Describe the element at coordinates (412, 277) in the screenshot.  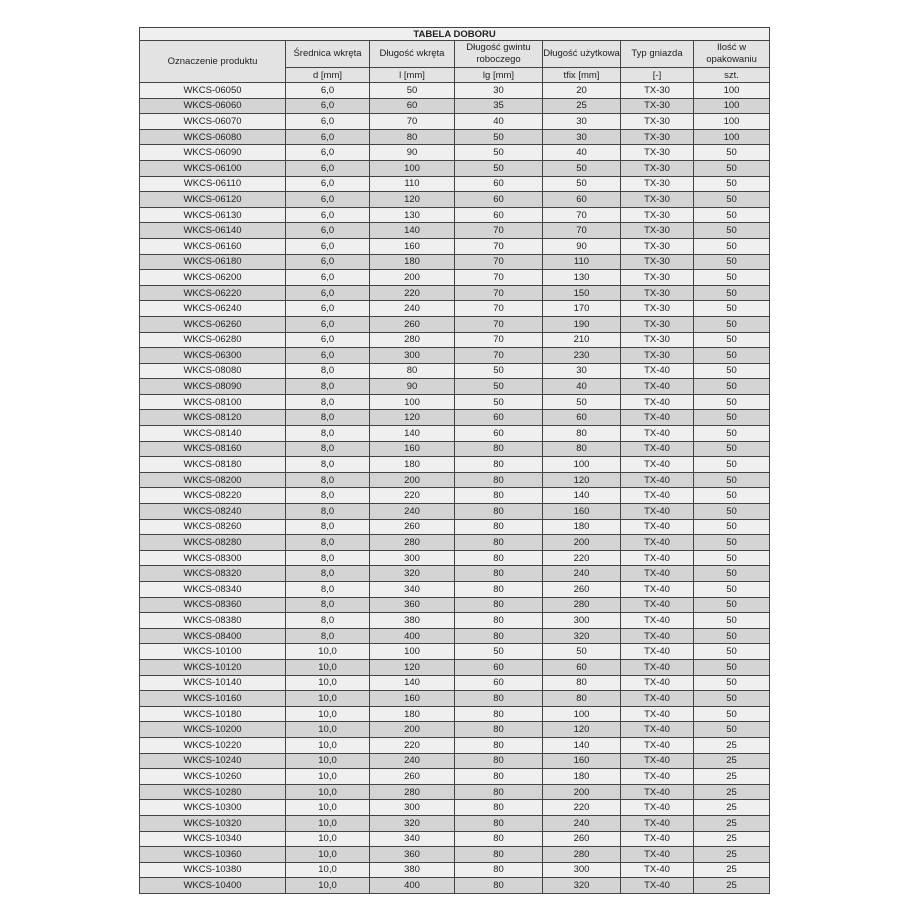
I see `cell-length: 200` at that location.